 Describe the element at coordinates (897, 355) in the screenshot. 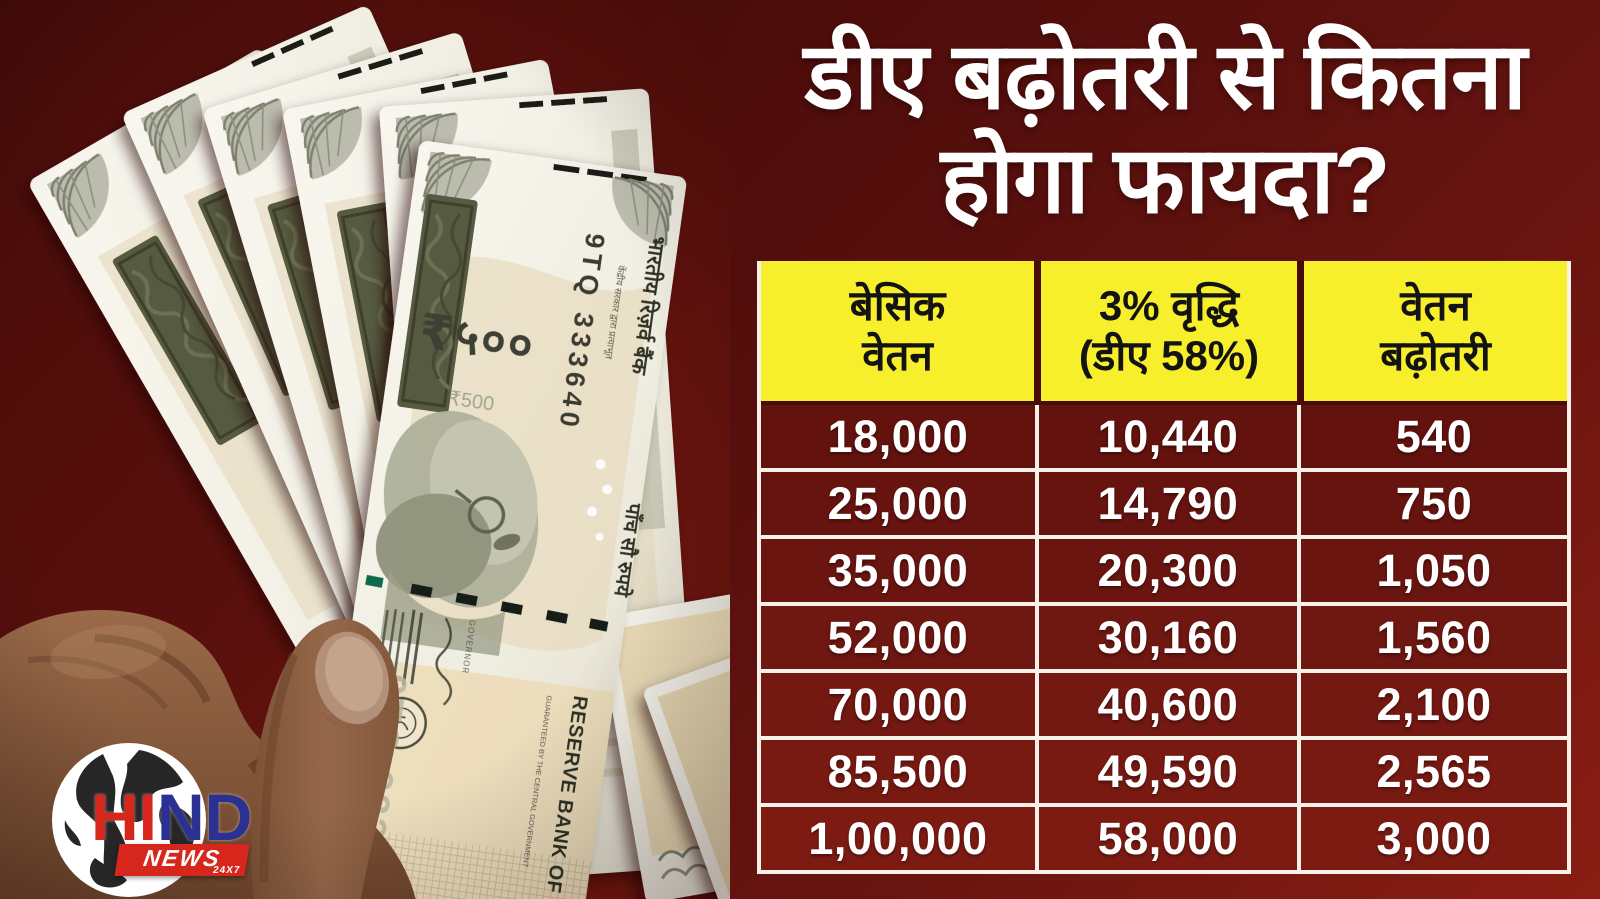

I see `header-basic-pay-line2: वेतन` at that location.